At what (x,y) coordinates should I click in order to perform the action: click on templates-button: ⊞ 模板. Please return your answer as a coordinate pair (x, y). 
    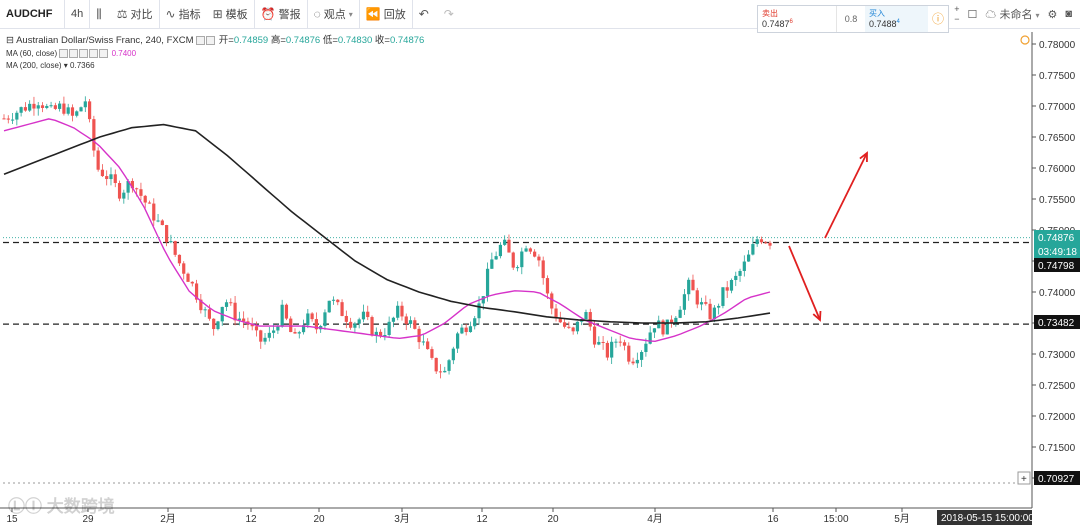
    Looking at the image, I should click on (230, 14).